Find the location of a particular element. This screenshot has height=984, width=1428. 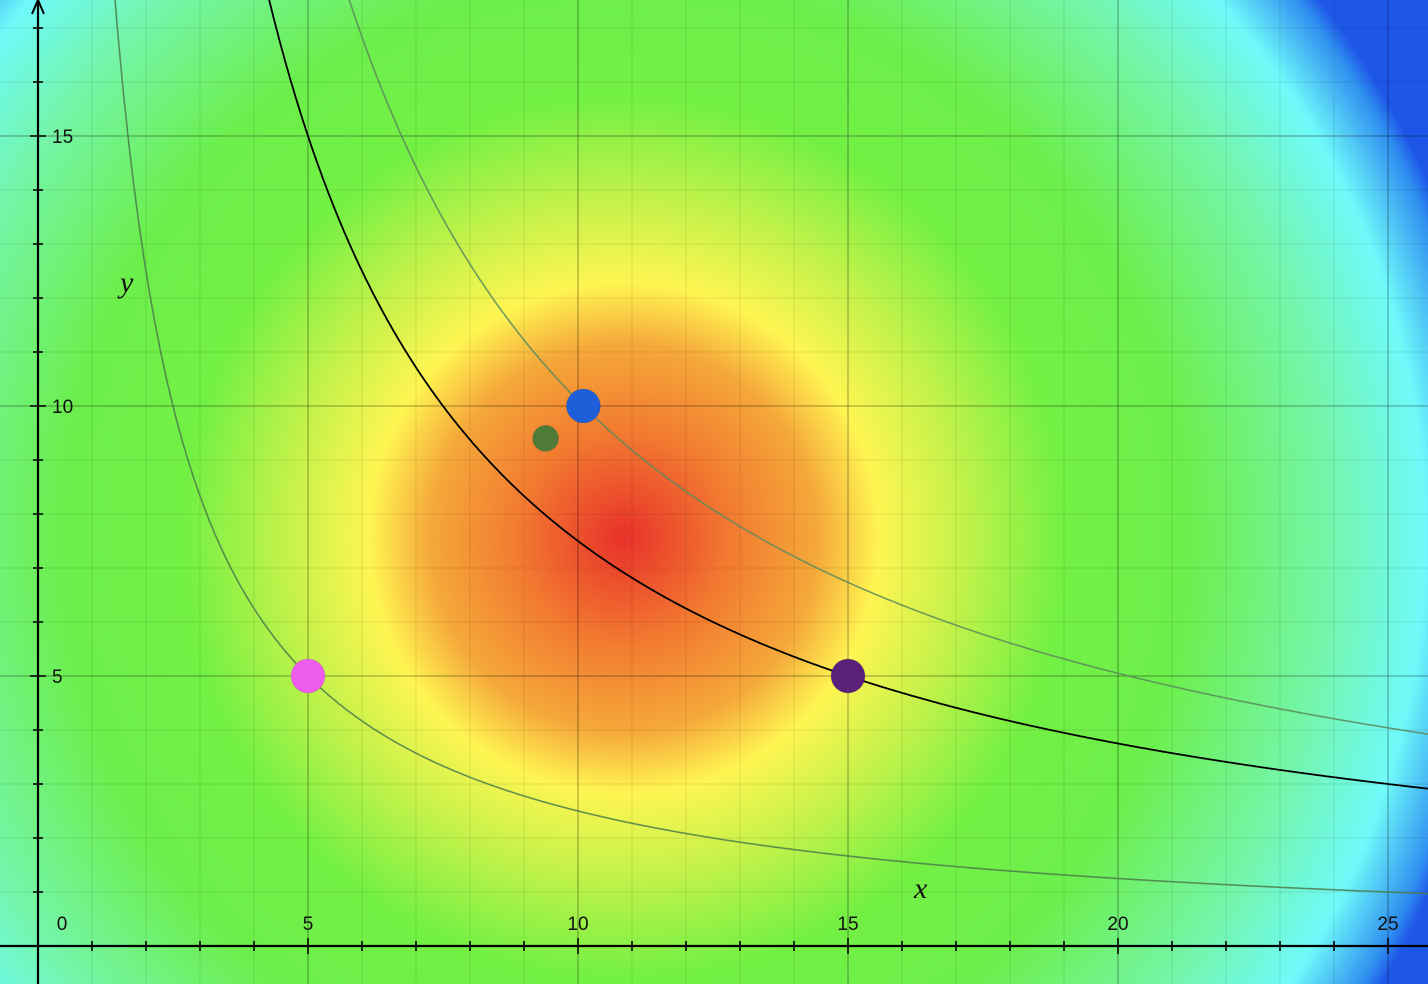

y-tick-label: 15 is located at coordinates (62, 137).